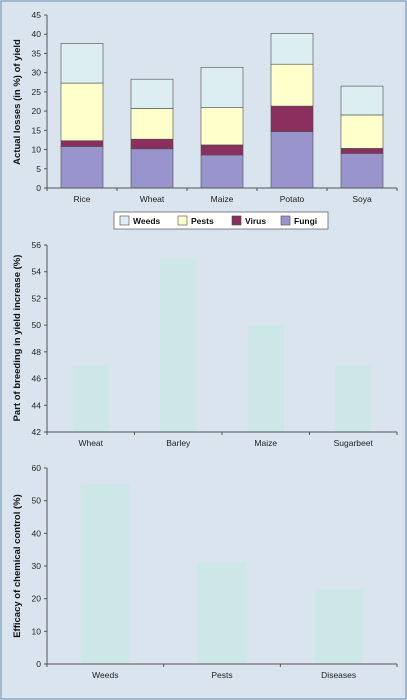 This screenshot has width=407, height=700. What do you see at coordinates (255, 221) in the screenshot?
I see `legend-label-virus: Virus` at bounding box center [255, 221].